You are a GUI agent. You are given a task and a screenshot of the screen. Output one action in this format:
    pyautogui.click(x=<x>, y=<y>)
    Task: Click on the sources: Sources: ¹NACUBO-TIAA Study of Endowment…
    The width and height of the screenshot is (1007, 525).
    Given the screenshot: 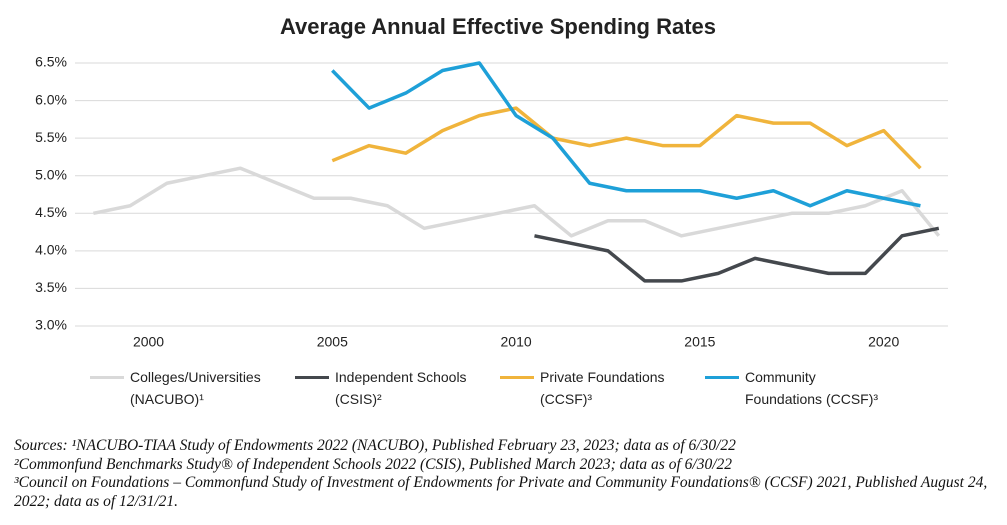 What is the action you would take?
    pyautogui.click(x=509, y=474)
    